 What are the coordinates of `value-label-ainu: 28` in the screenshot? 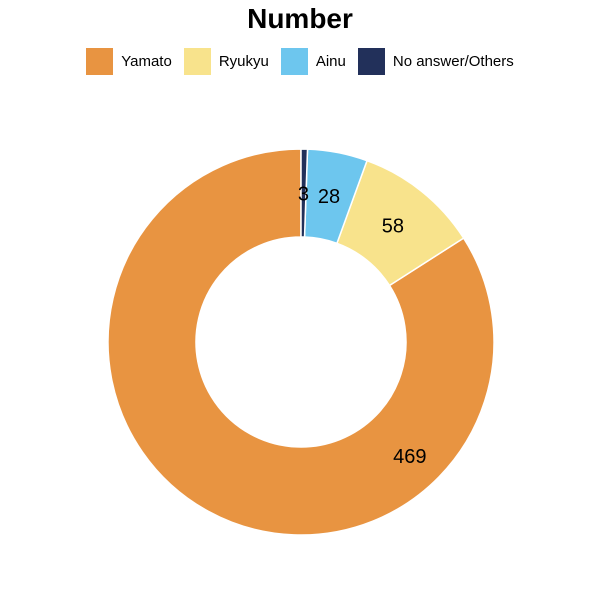 It's located at (329, 197).